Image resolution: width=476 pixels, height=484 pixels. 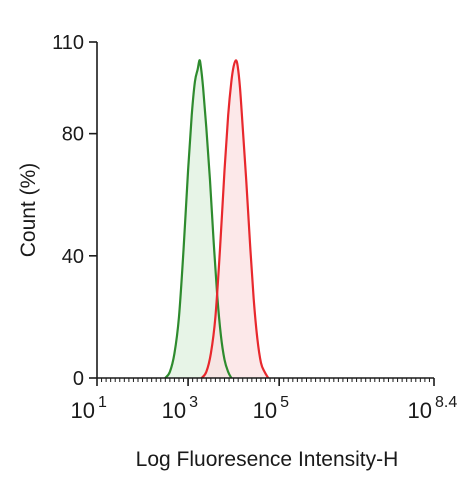 What do you see at coordinates (73, 257) in the screenshot?
I see `y-tick-label: 40` at bounding box center [73, 257].